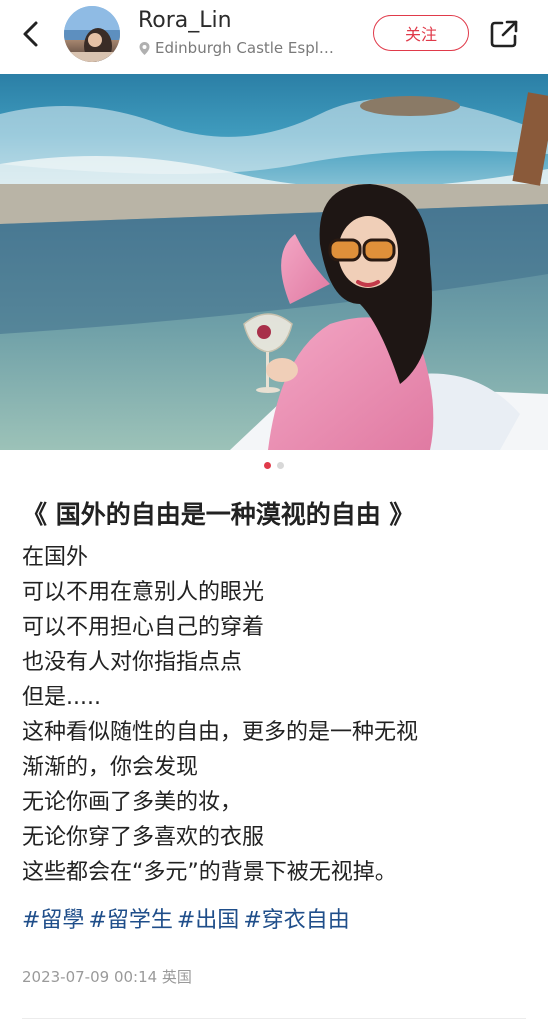  What do you see at coordinates (274, 1018) in the screenshot?
I see `divider` at bounding box center [274, 1018].